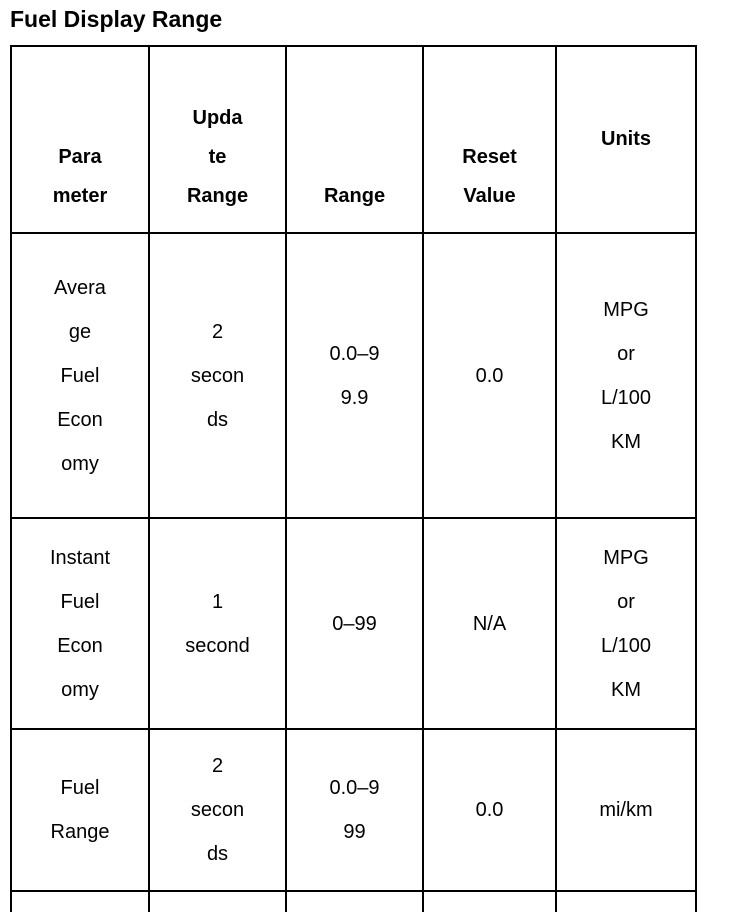  Describe the element at coordinates (626, 139) in the screenshot. I see `header-cell-units: Units` at that location.